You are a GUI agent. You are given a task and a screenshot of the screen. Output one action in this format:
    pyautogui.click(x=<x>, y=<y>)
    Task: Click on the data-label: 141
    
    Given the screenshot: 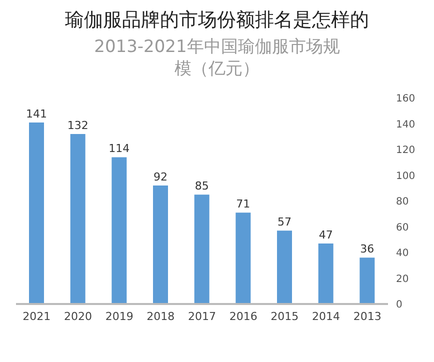 What is the action you would take?
    pyautogui.click(x=36, y=113)
    